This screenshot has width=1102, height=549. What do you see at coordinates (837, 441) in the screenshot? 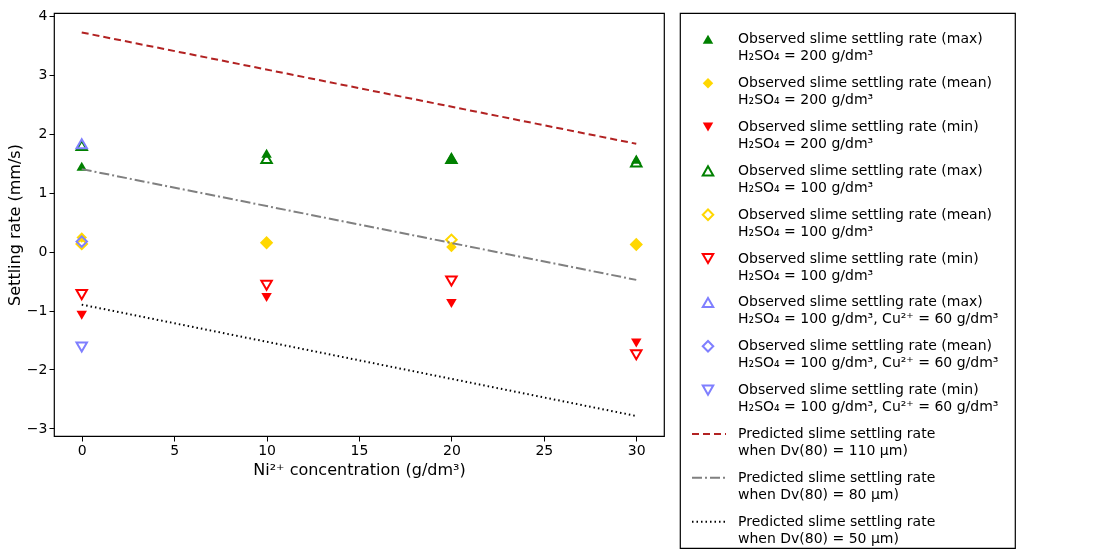
I see `legend-label: Predicted slime settling rate when Dv(80) = 110 μm)` at bounding box center [837, 441].